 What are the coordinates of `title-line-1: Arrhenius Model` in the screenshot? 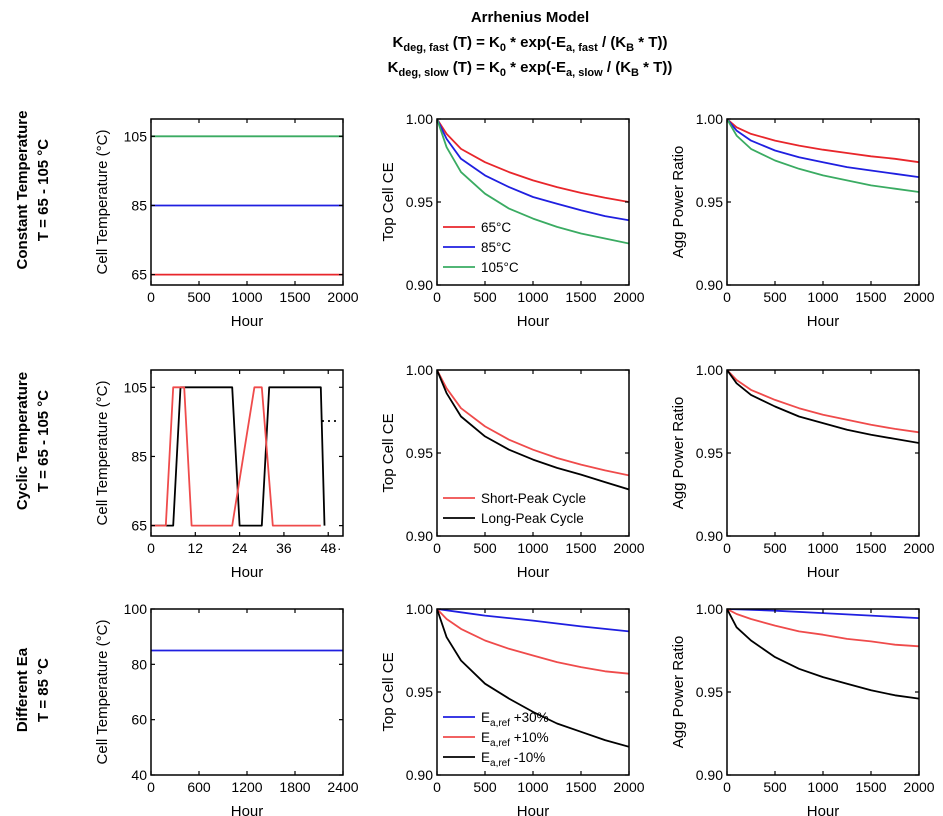 It's located at (530, 17).